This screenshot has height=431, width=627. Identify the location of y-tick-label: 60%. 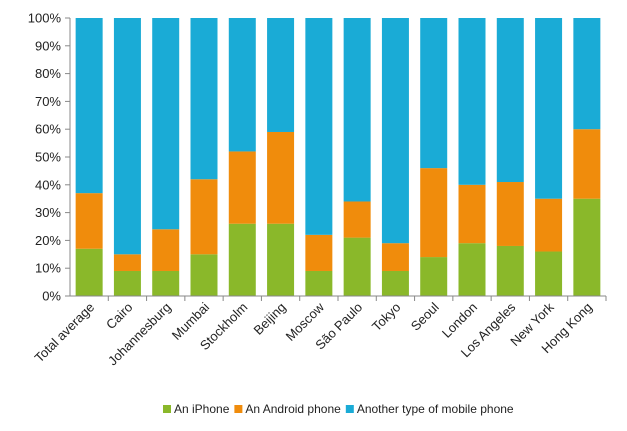
(48, 129).